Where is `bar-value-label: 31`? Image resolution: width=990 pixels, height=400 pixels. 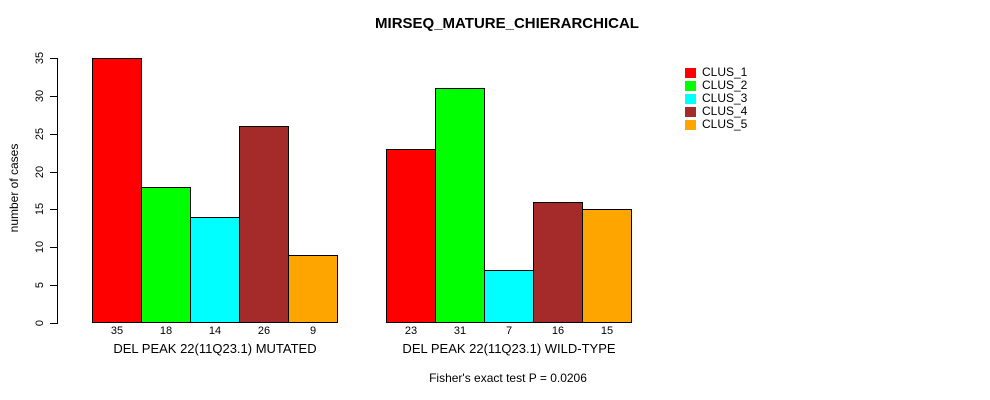
bar-value-label: 31 is located at coordinates (460, 331).